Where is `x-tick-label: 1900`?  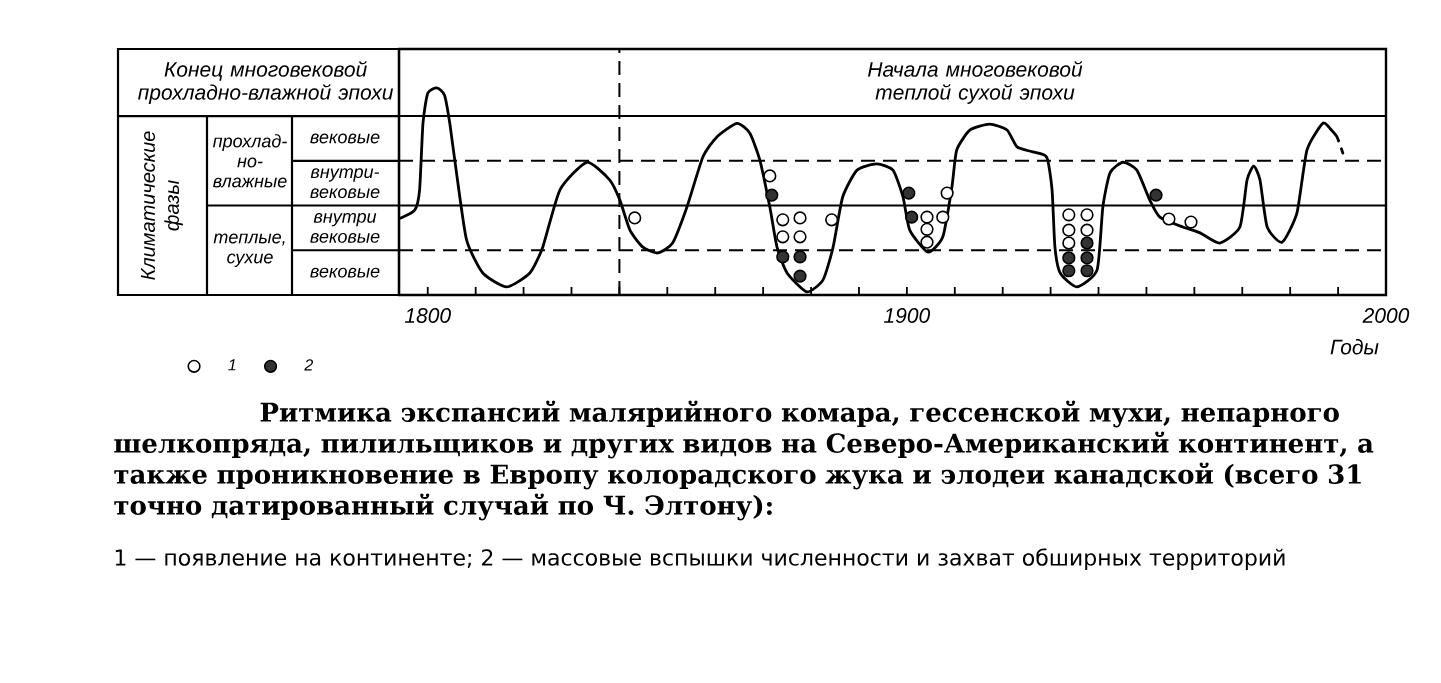
x-tick-label: 1900 is located at coordinates (907, 315).